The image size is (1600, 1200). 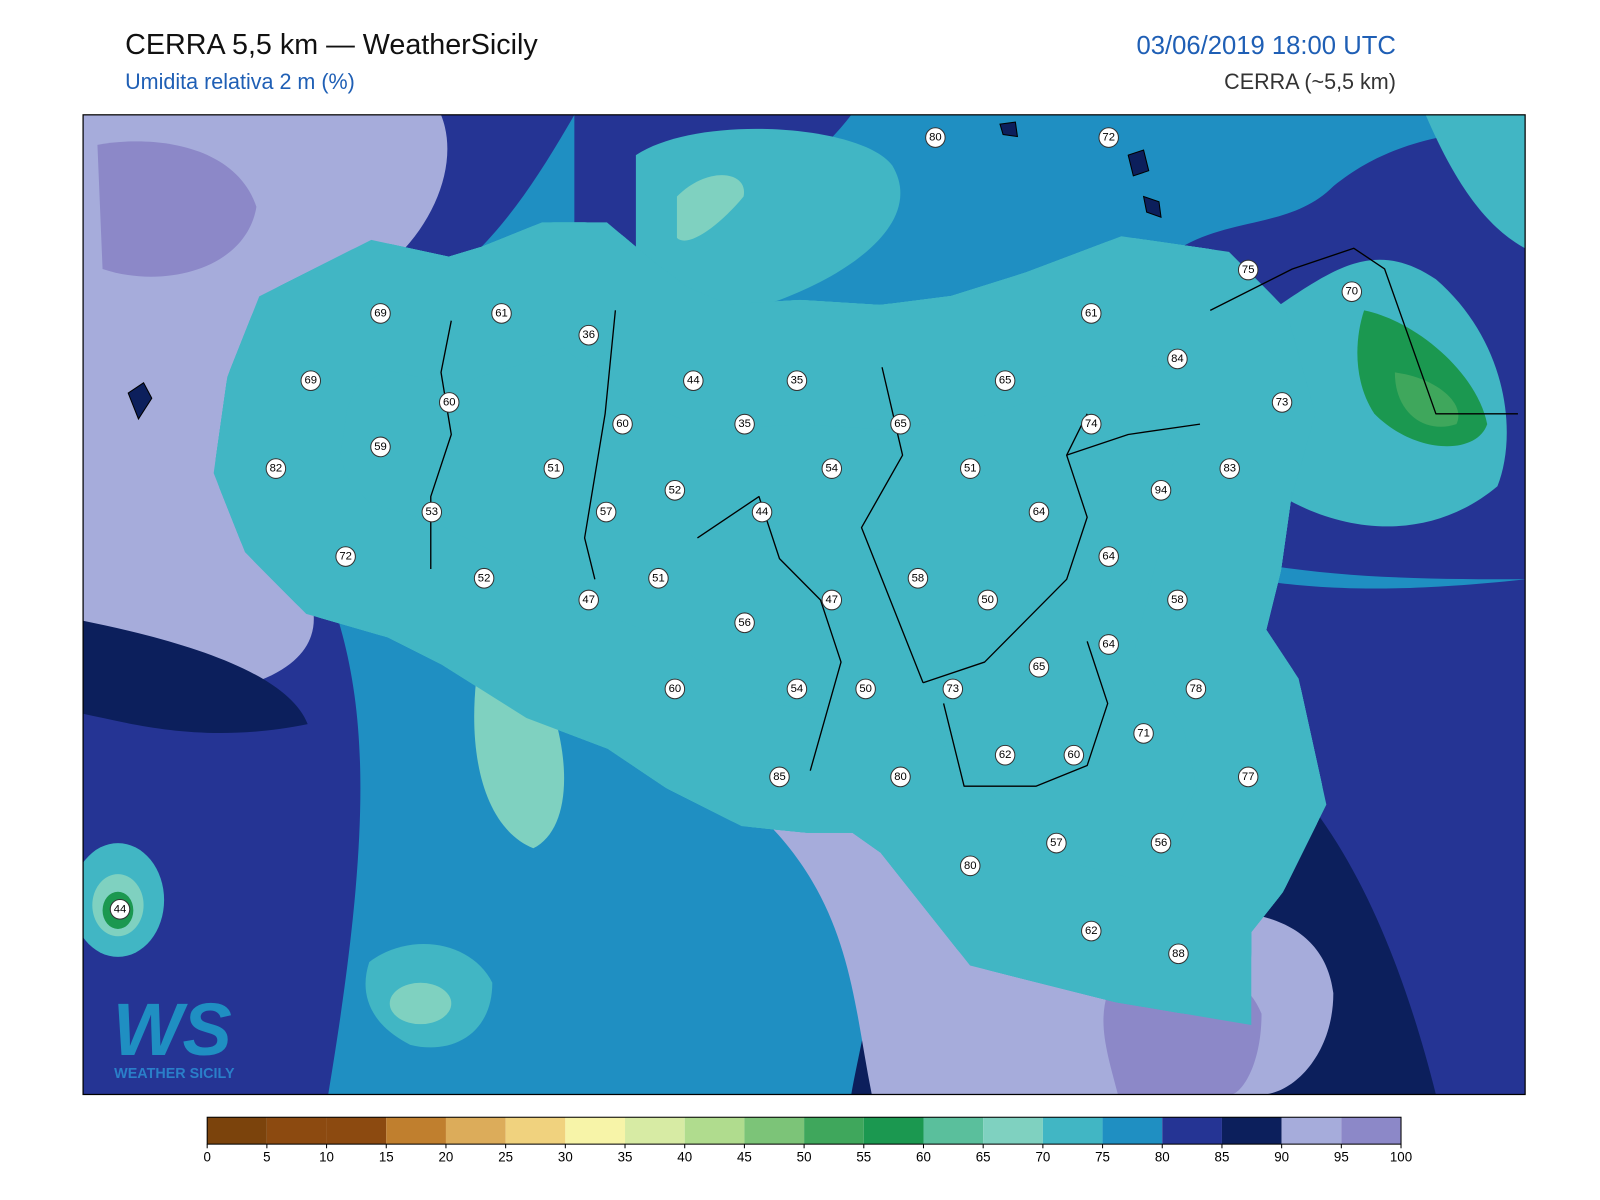 What do you see at coordinates (1310, 81) in the screenshot?
I see `model-label: CERRA (~5,5 km)` at bounding box center [1310, 81].